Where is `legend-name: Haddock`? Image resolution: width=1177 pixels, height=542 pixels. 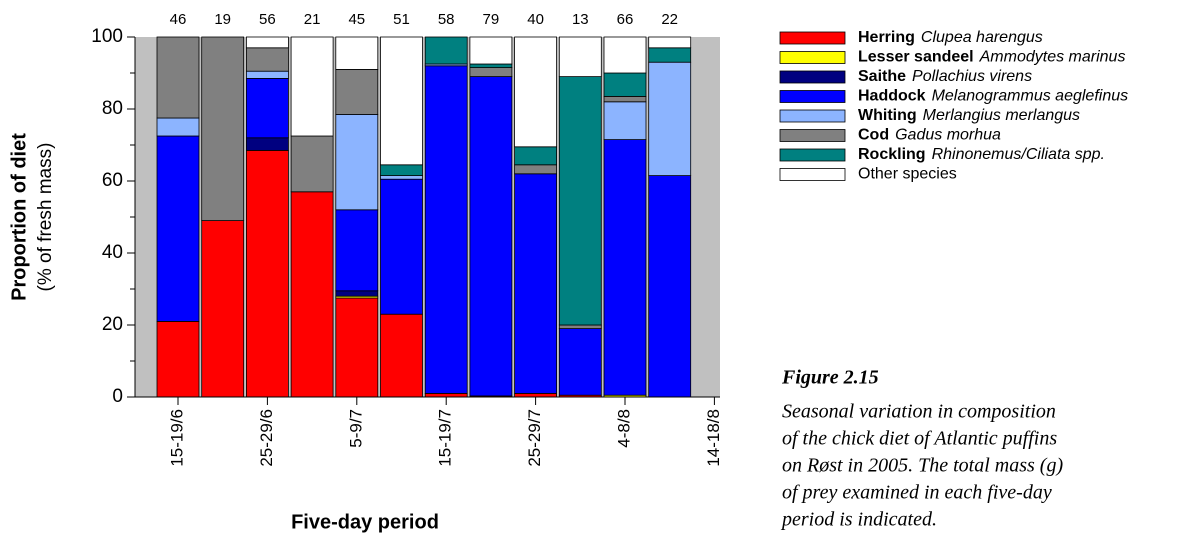 legend-name: Haddock is located at coordinates (892, 96).